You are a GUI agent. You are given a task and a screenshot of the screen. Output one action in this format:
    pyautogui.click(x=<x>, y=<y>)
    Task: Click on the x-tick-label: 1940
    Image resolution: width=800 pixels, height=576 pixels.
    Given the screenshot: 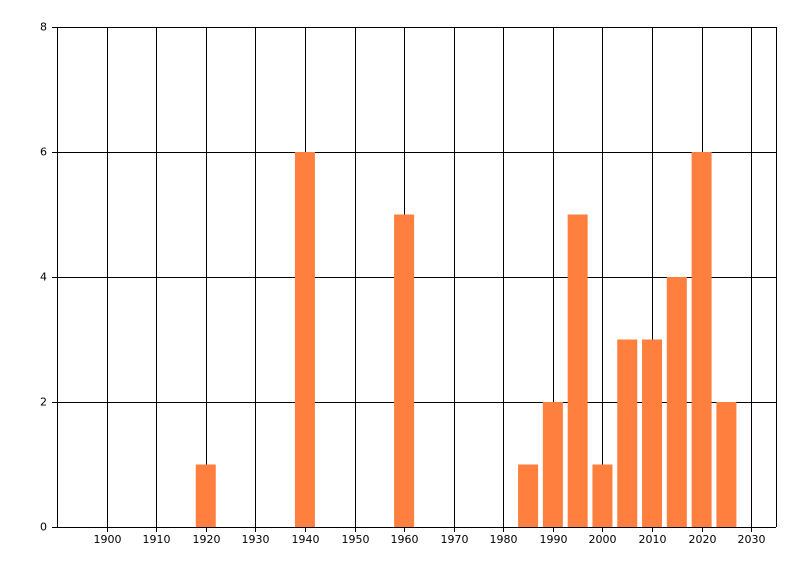 What is the action you would take?
    pyautogui.click(x=306, y=539)
    